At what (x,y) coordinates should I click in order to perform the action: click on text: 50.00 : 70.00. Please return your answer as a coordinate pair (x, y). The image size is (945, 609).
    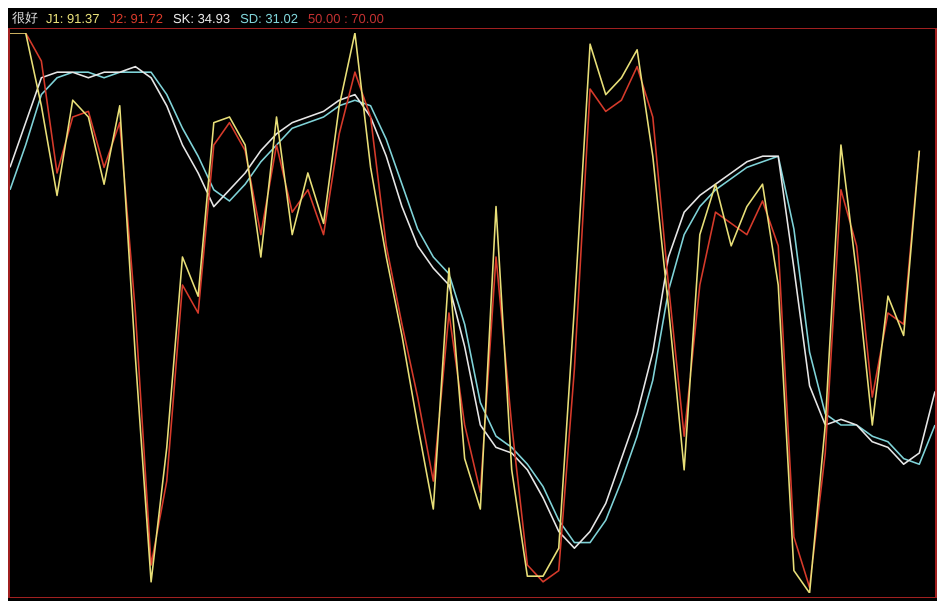
    Looking at the image, I should click on (346, 18).